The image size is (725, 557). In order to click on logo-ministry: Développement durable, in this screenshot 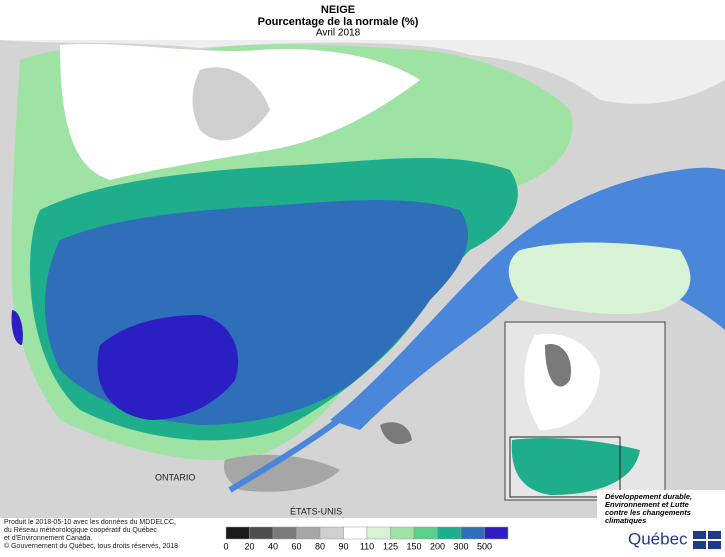, I will do `click(648, 496)`.